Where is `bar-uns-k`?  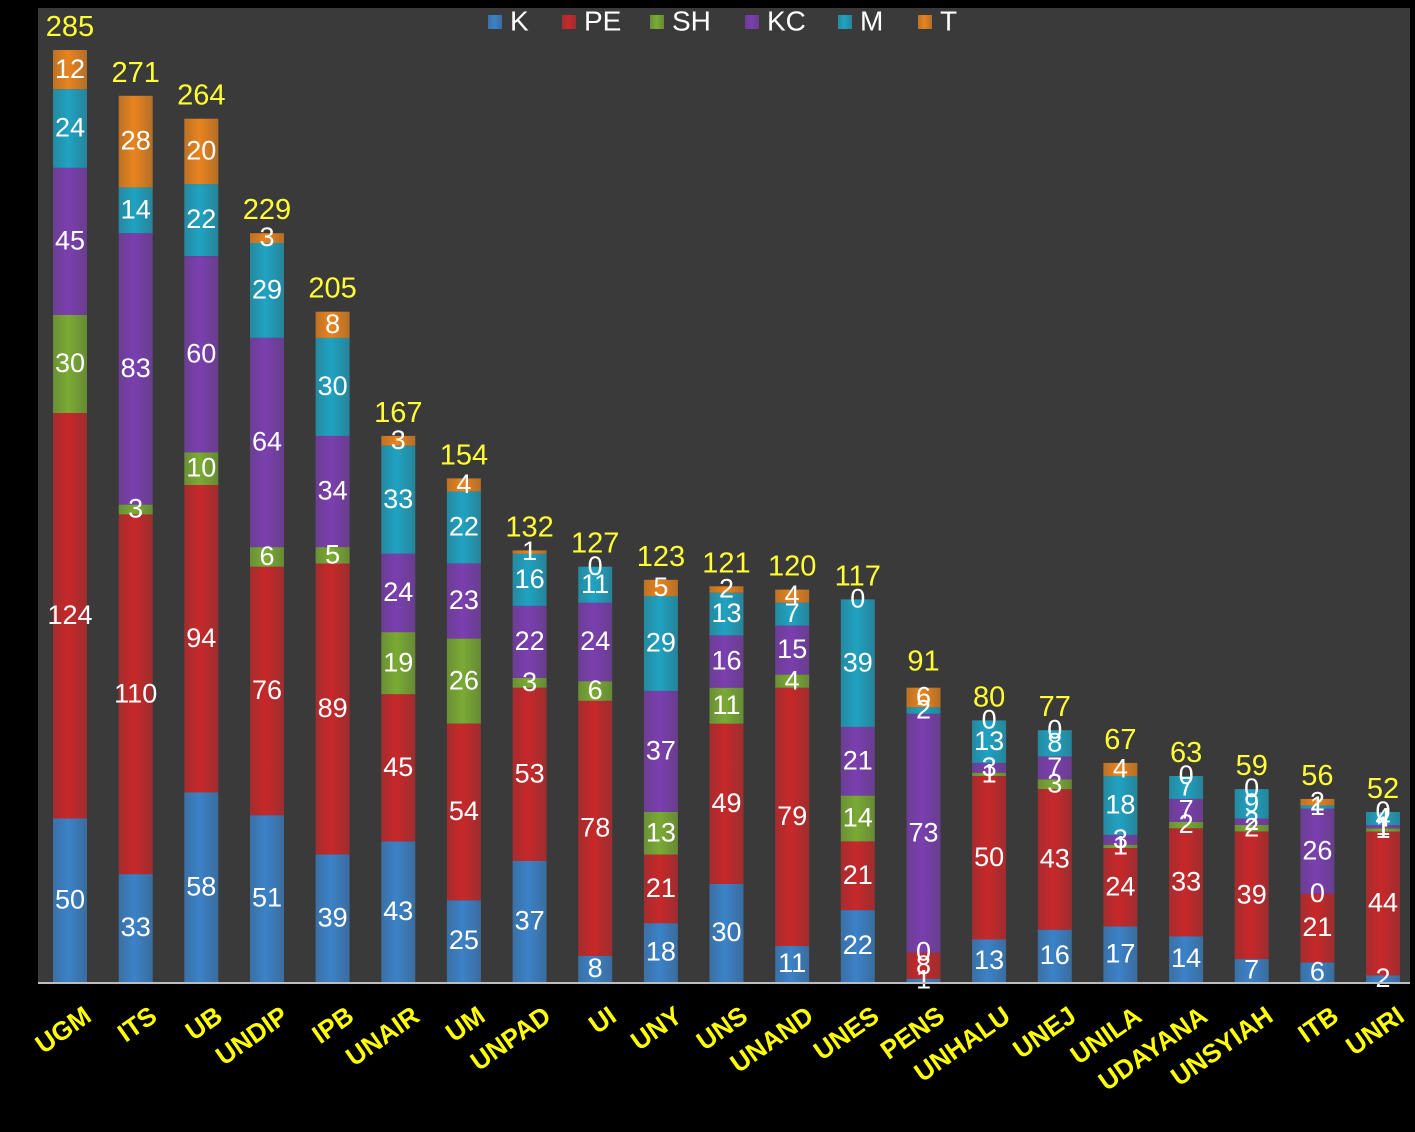
bar-uns-k is located at coordinates (726, 932).